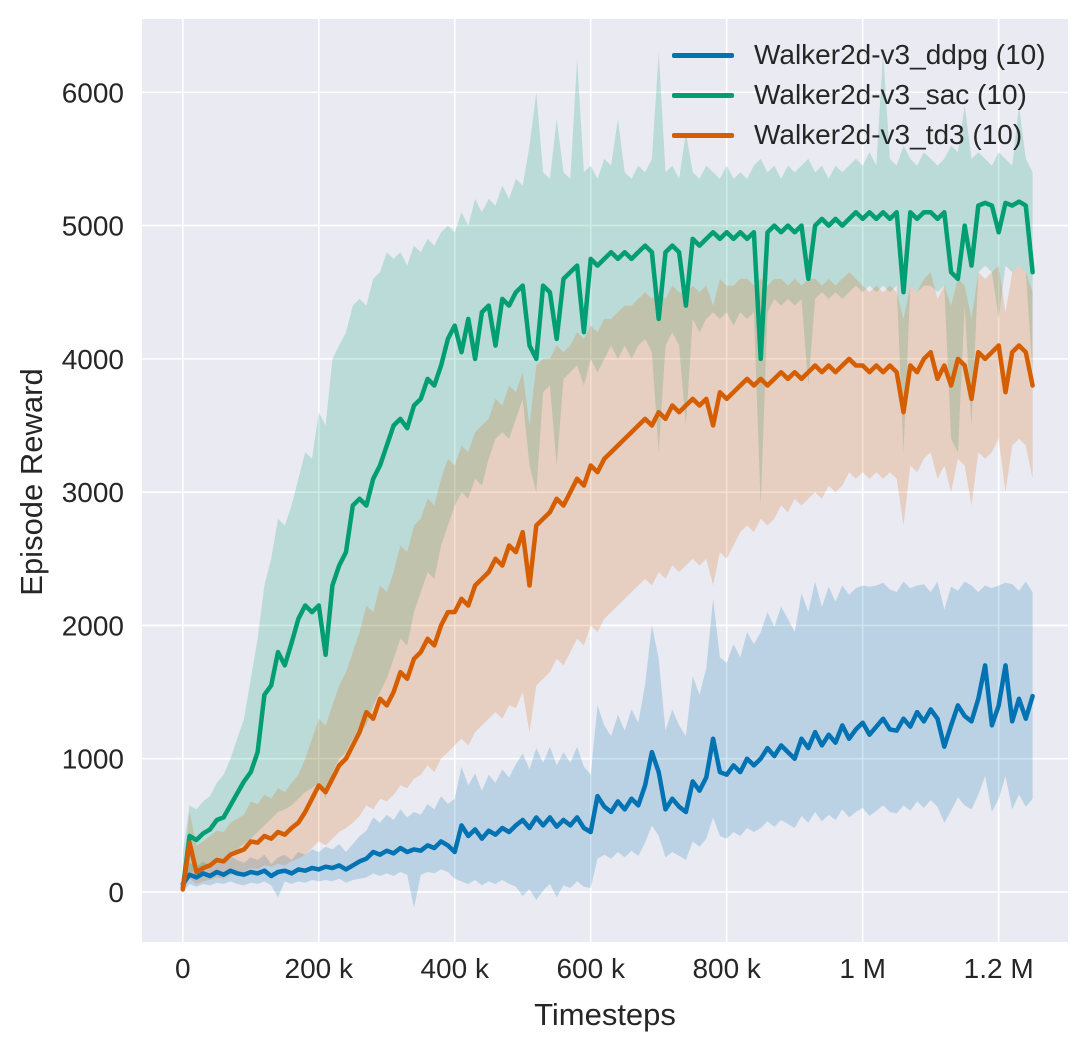 This screenshot has width=1091, height=1049. I want to click on legend-item-sac: Walker2d-v3_sac (10), so click(859, 95).